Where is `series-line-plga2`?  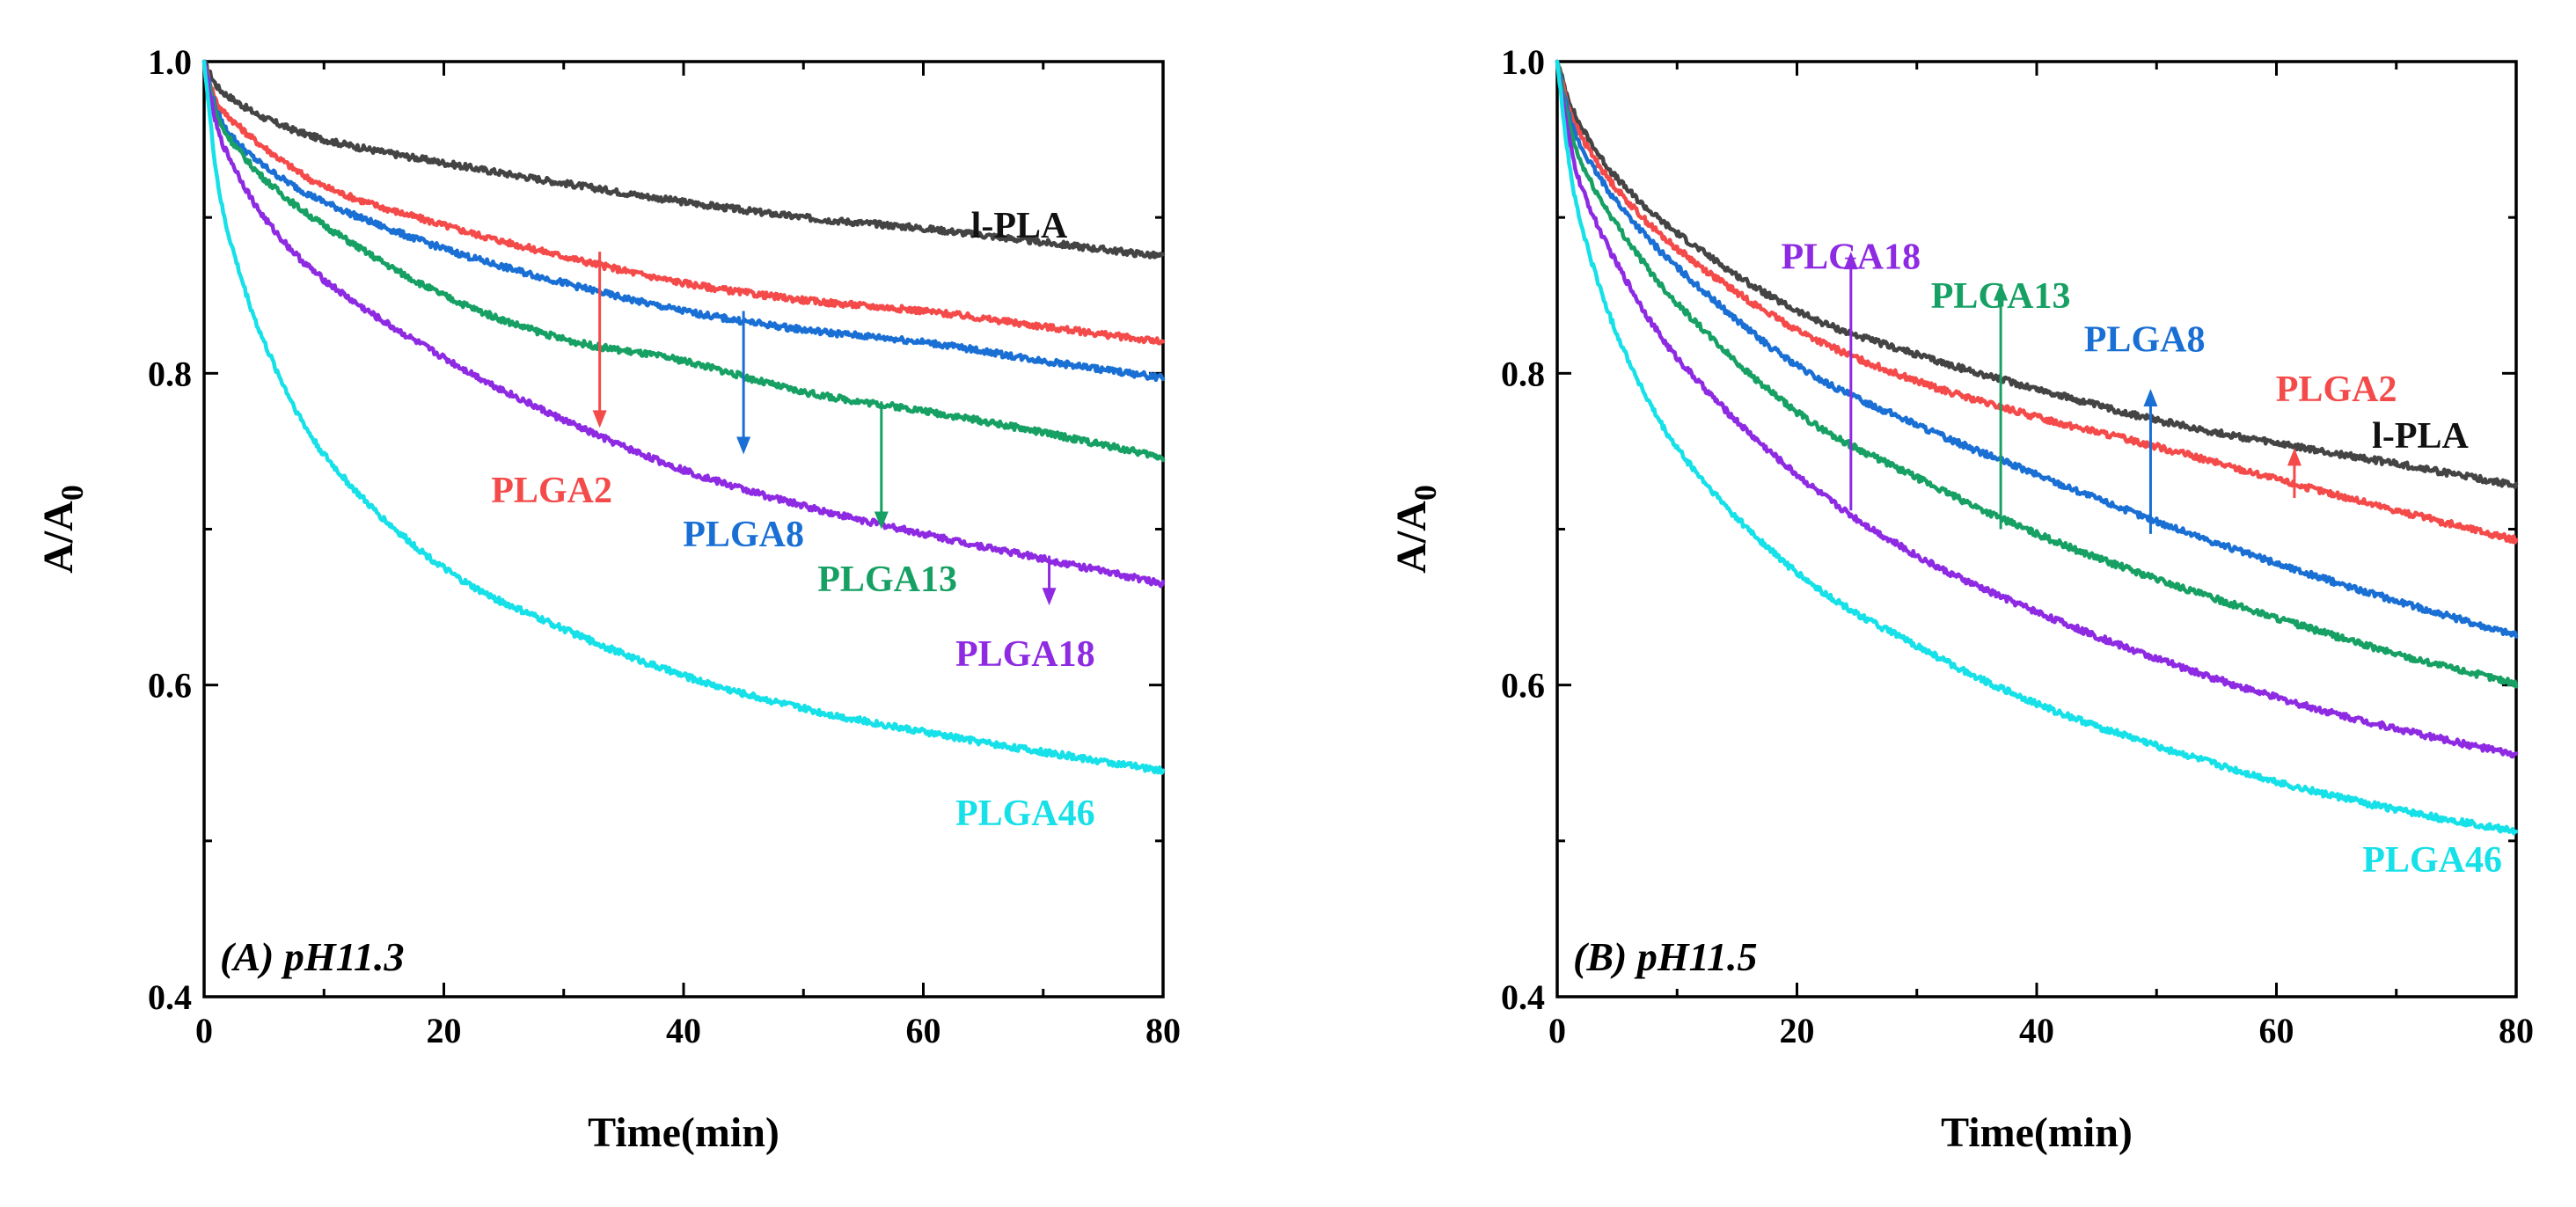 series-line-plga2 is located at coordinates (683, 202).